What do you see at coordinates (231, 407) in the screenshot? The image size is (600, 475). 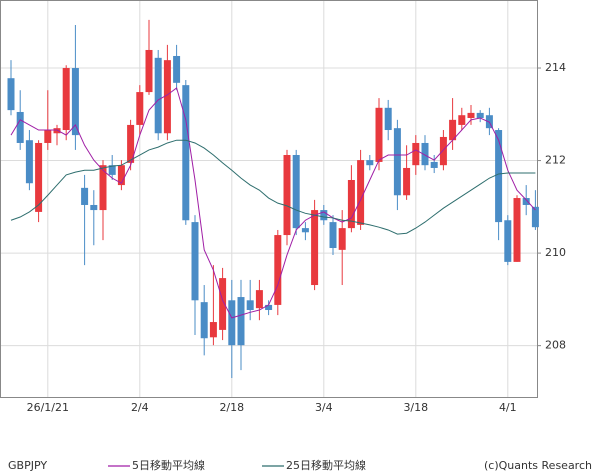 I see `x-tick-label: 2/18` at bounding box center [231, 407].